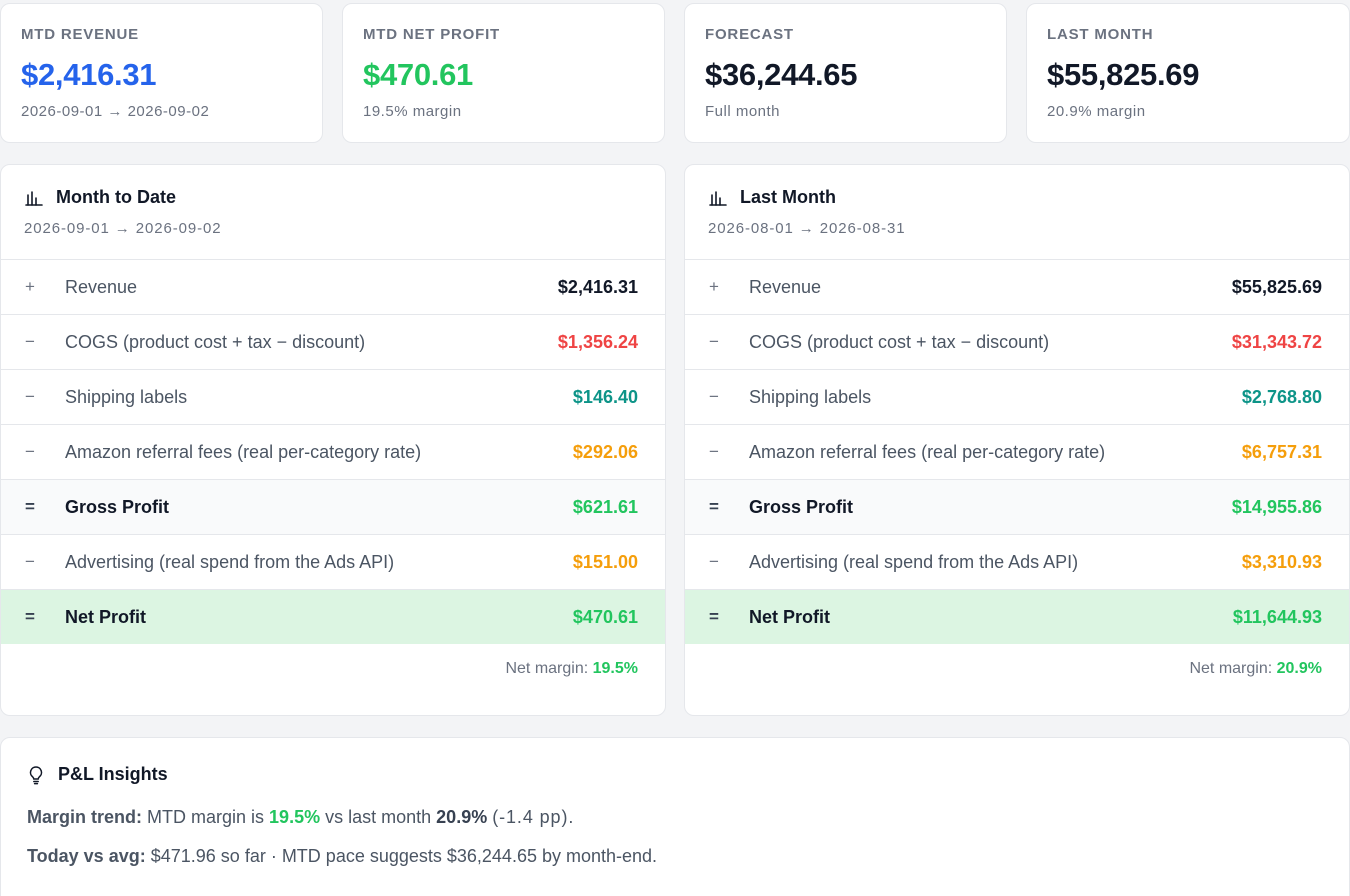 This screenshot has width=1350, height=896. Describe the element at coordinates (533, 817) in the screenshot. I see `insight-delta: (-1.4 pp).` at that location.